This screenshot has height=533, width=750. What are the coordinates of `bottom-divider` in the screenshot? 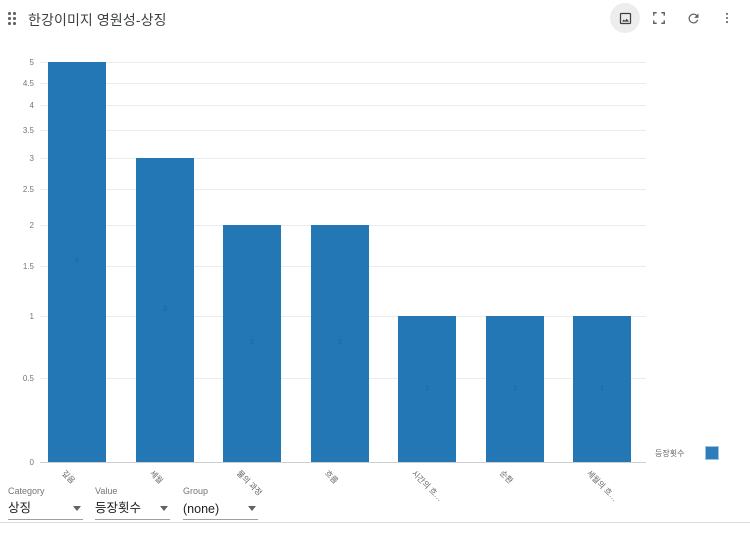 It's located at (375, 522).